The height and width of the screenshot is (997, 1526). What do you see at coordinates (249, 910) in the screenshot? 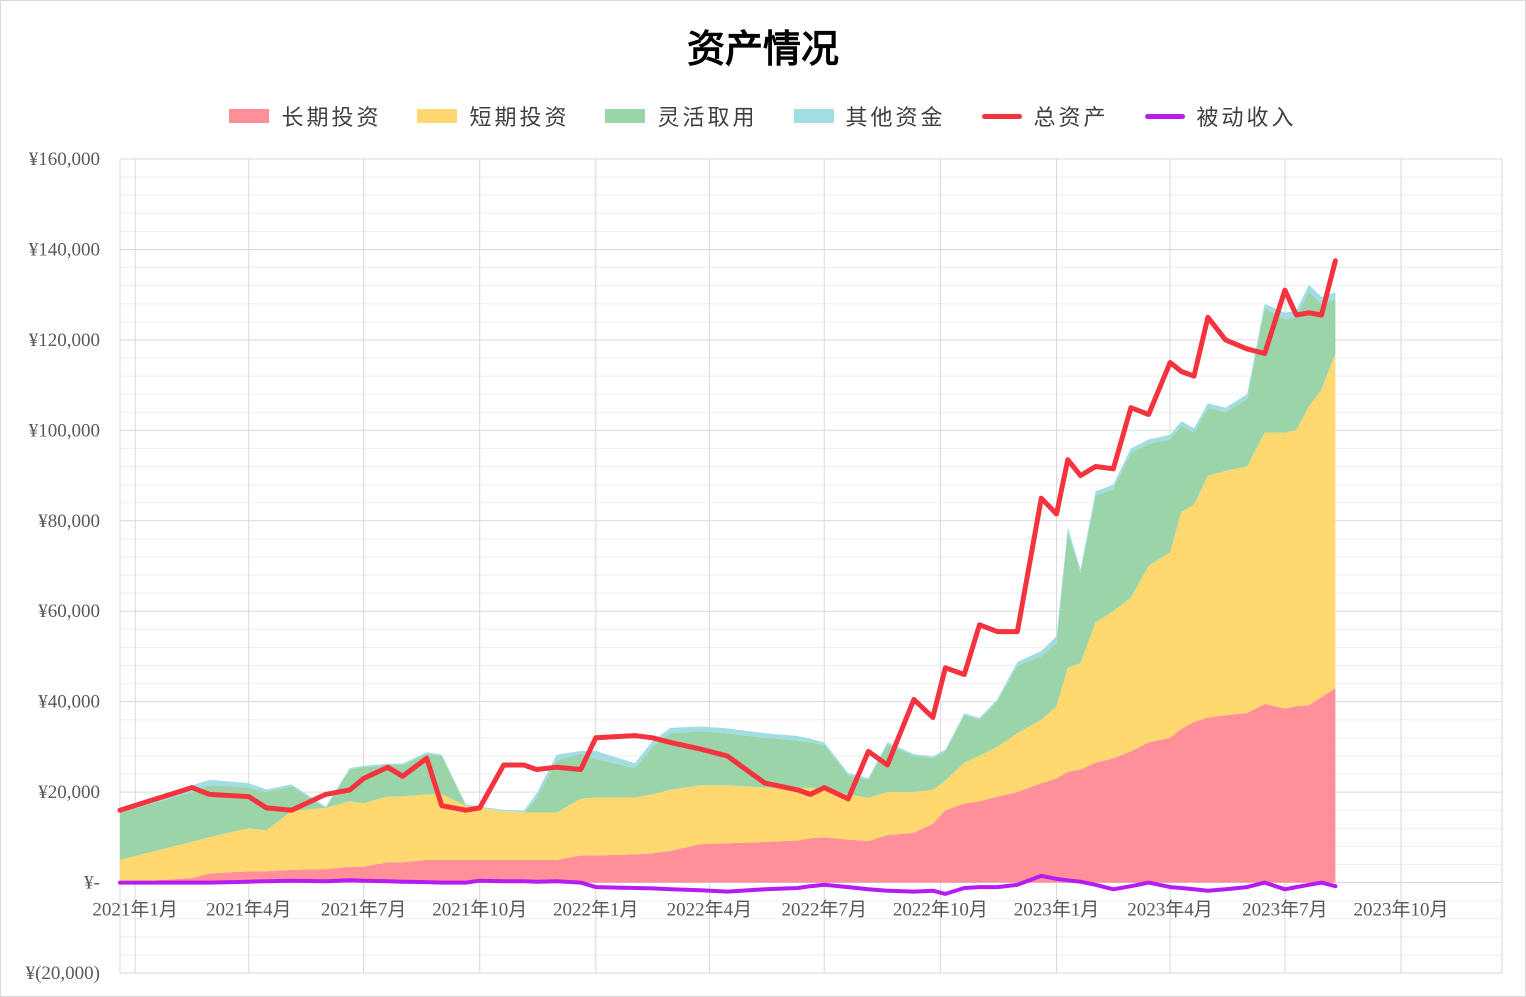
I see `x-tick-label: 2021年4月` at bounding box center [249, 910].